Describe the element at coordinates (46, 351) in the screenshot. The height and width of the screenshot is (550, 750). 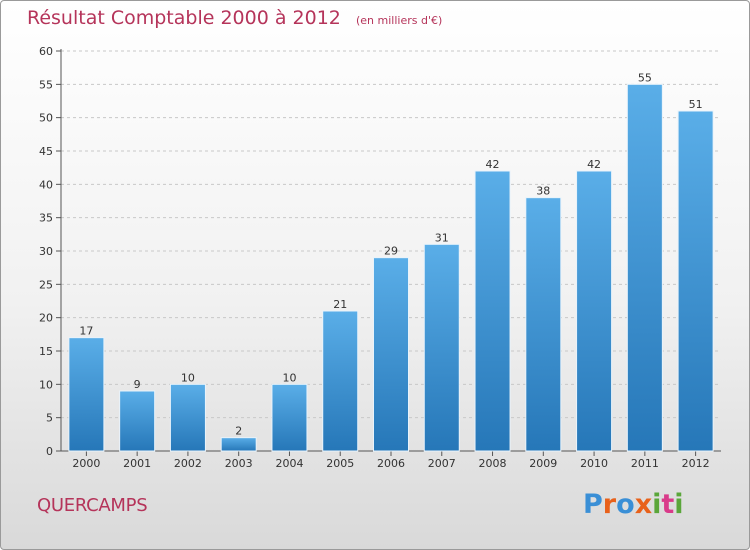
I see `y-tick-label: 15` at that location.